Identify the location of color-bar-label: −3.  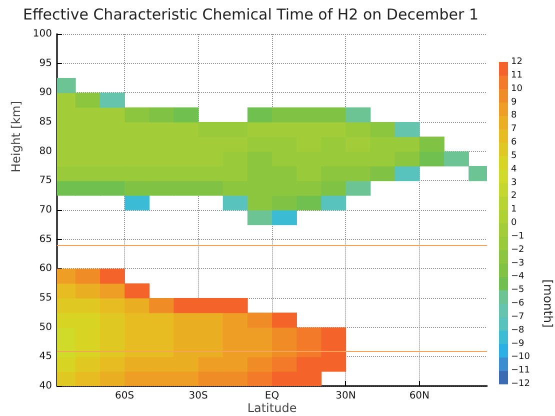
(517, 263).